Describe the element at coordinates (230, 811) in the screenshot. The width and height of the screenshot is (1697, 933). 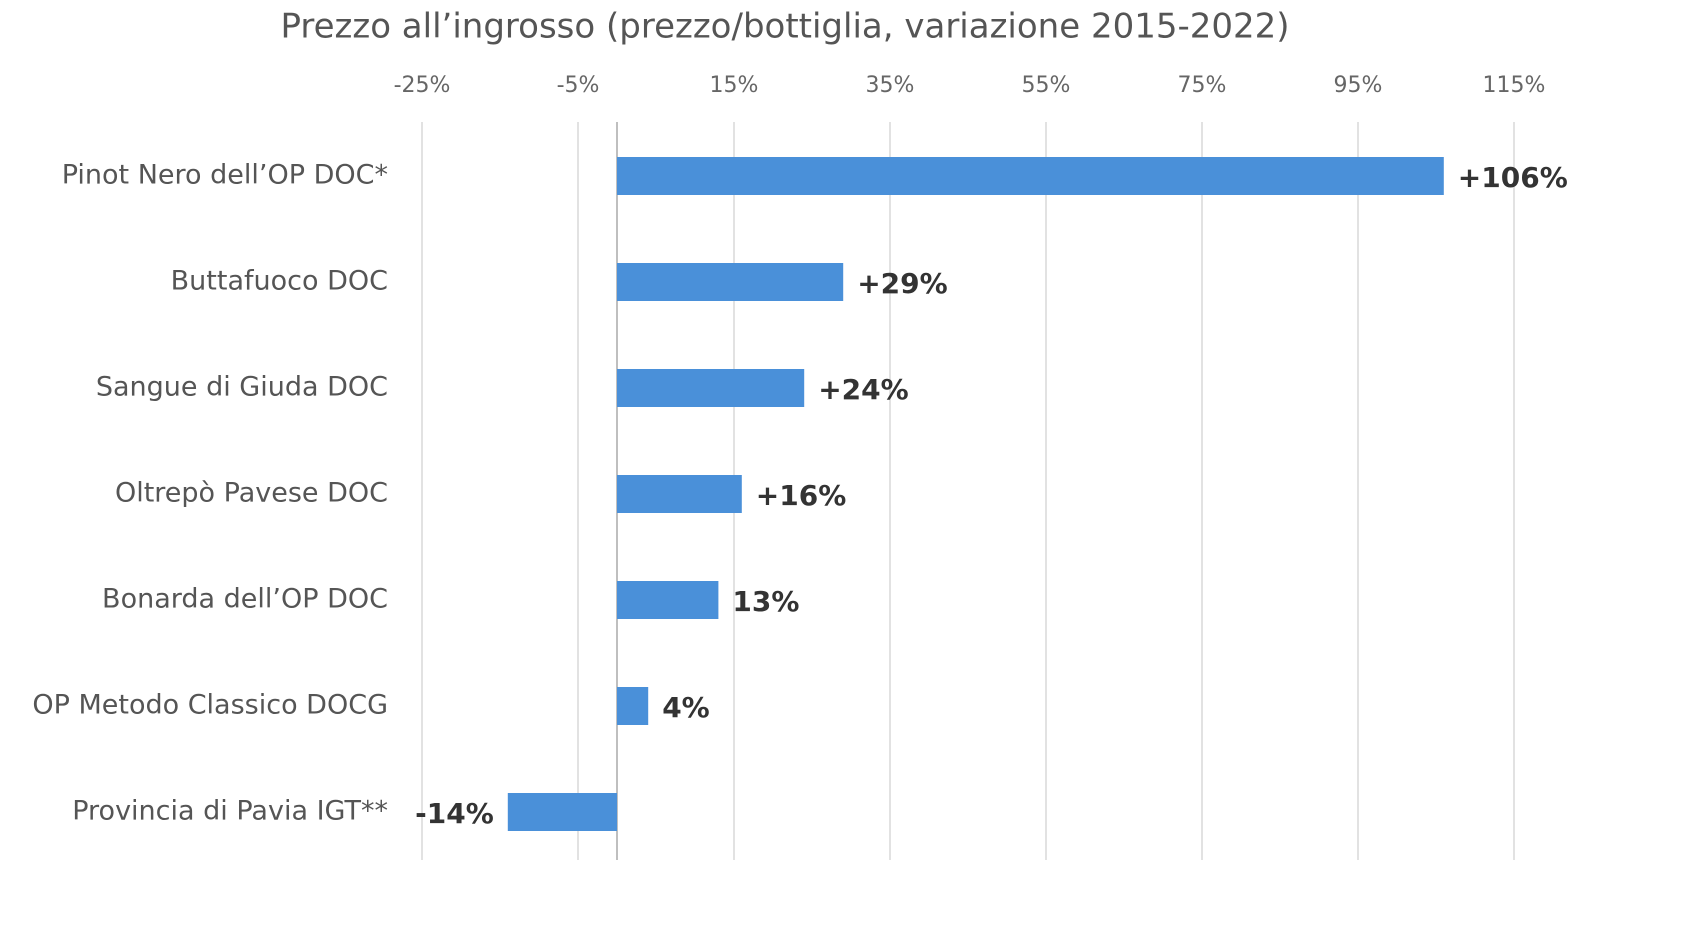
I see `y-tick-label: Provincia di Pavia IGT**` at that location.